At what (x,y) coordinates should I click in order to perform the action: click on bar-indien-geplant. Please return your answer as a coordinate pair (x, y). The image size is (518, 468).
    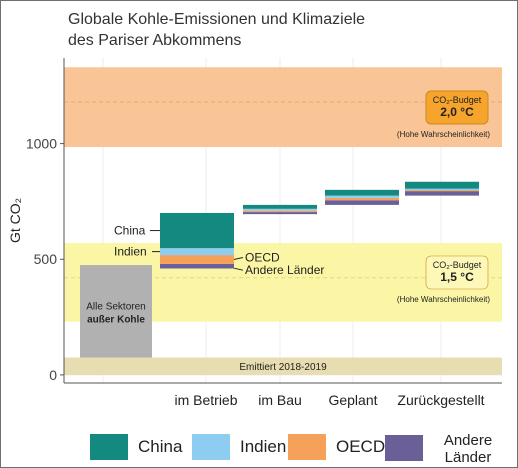
    Looking at the image, I should click on (362, 196).